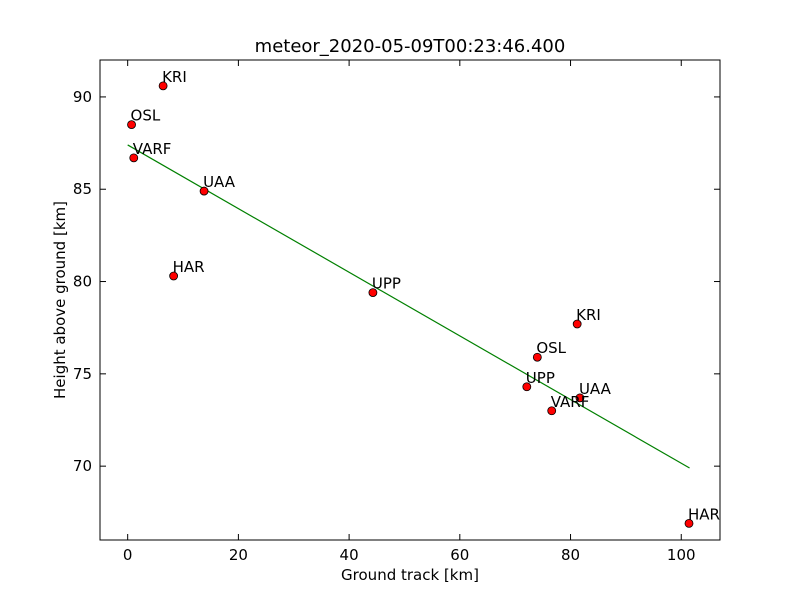 The height and width of the screenshot is (600, 800). I want to click on x-tick-label: 40, so click(349, 555).